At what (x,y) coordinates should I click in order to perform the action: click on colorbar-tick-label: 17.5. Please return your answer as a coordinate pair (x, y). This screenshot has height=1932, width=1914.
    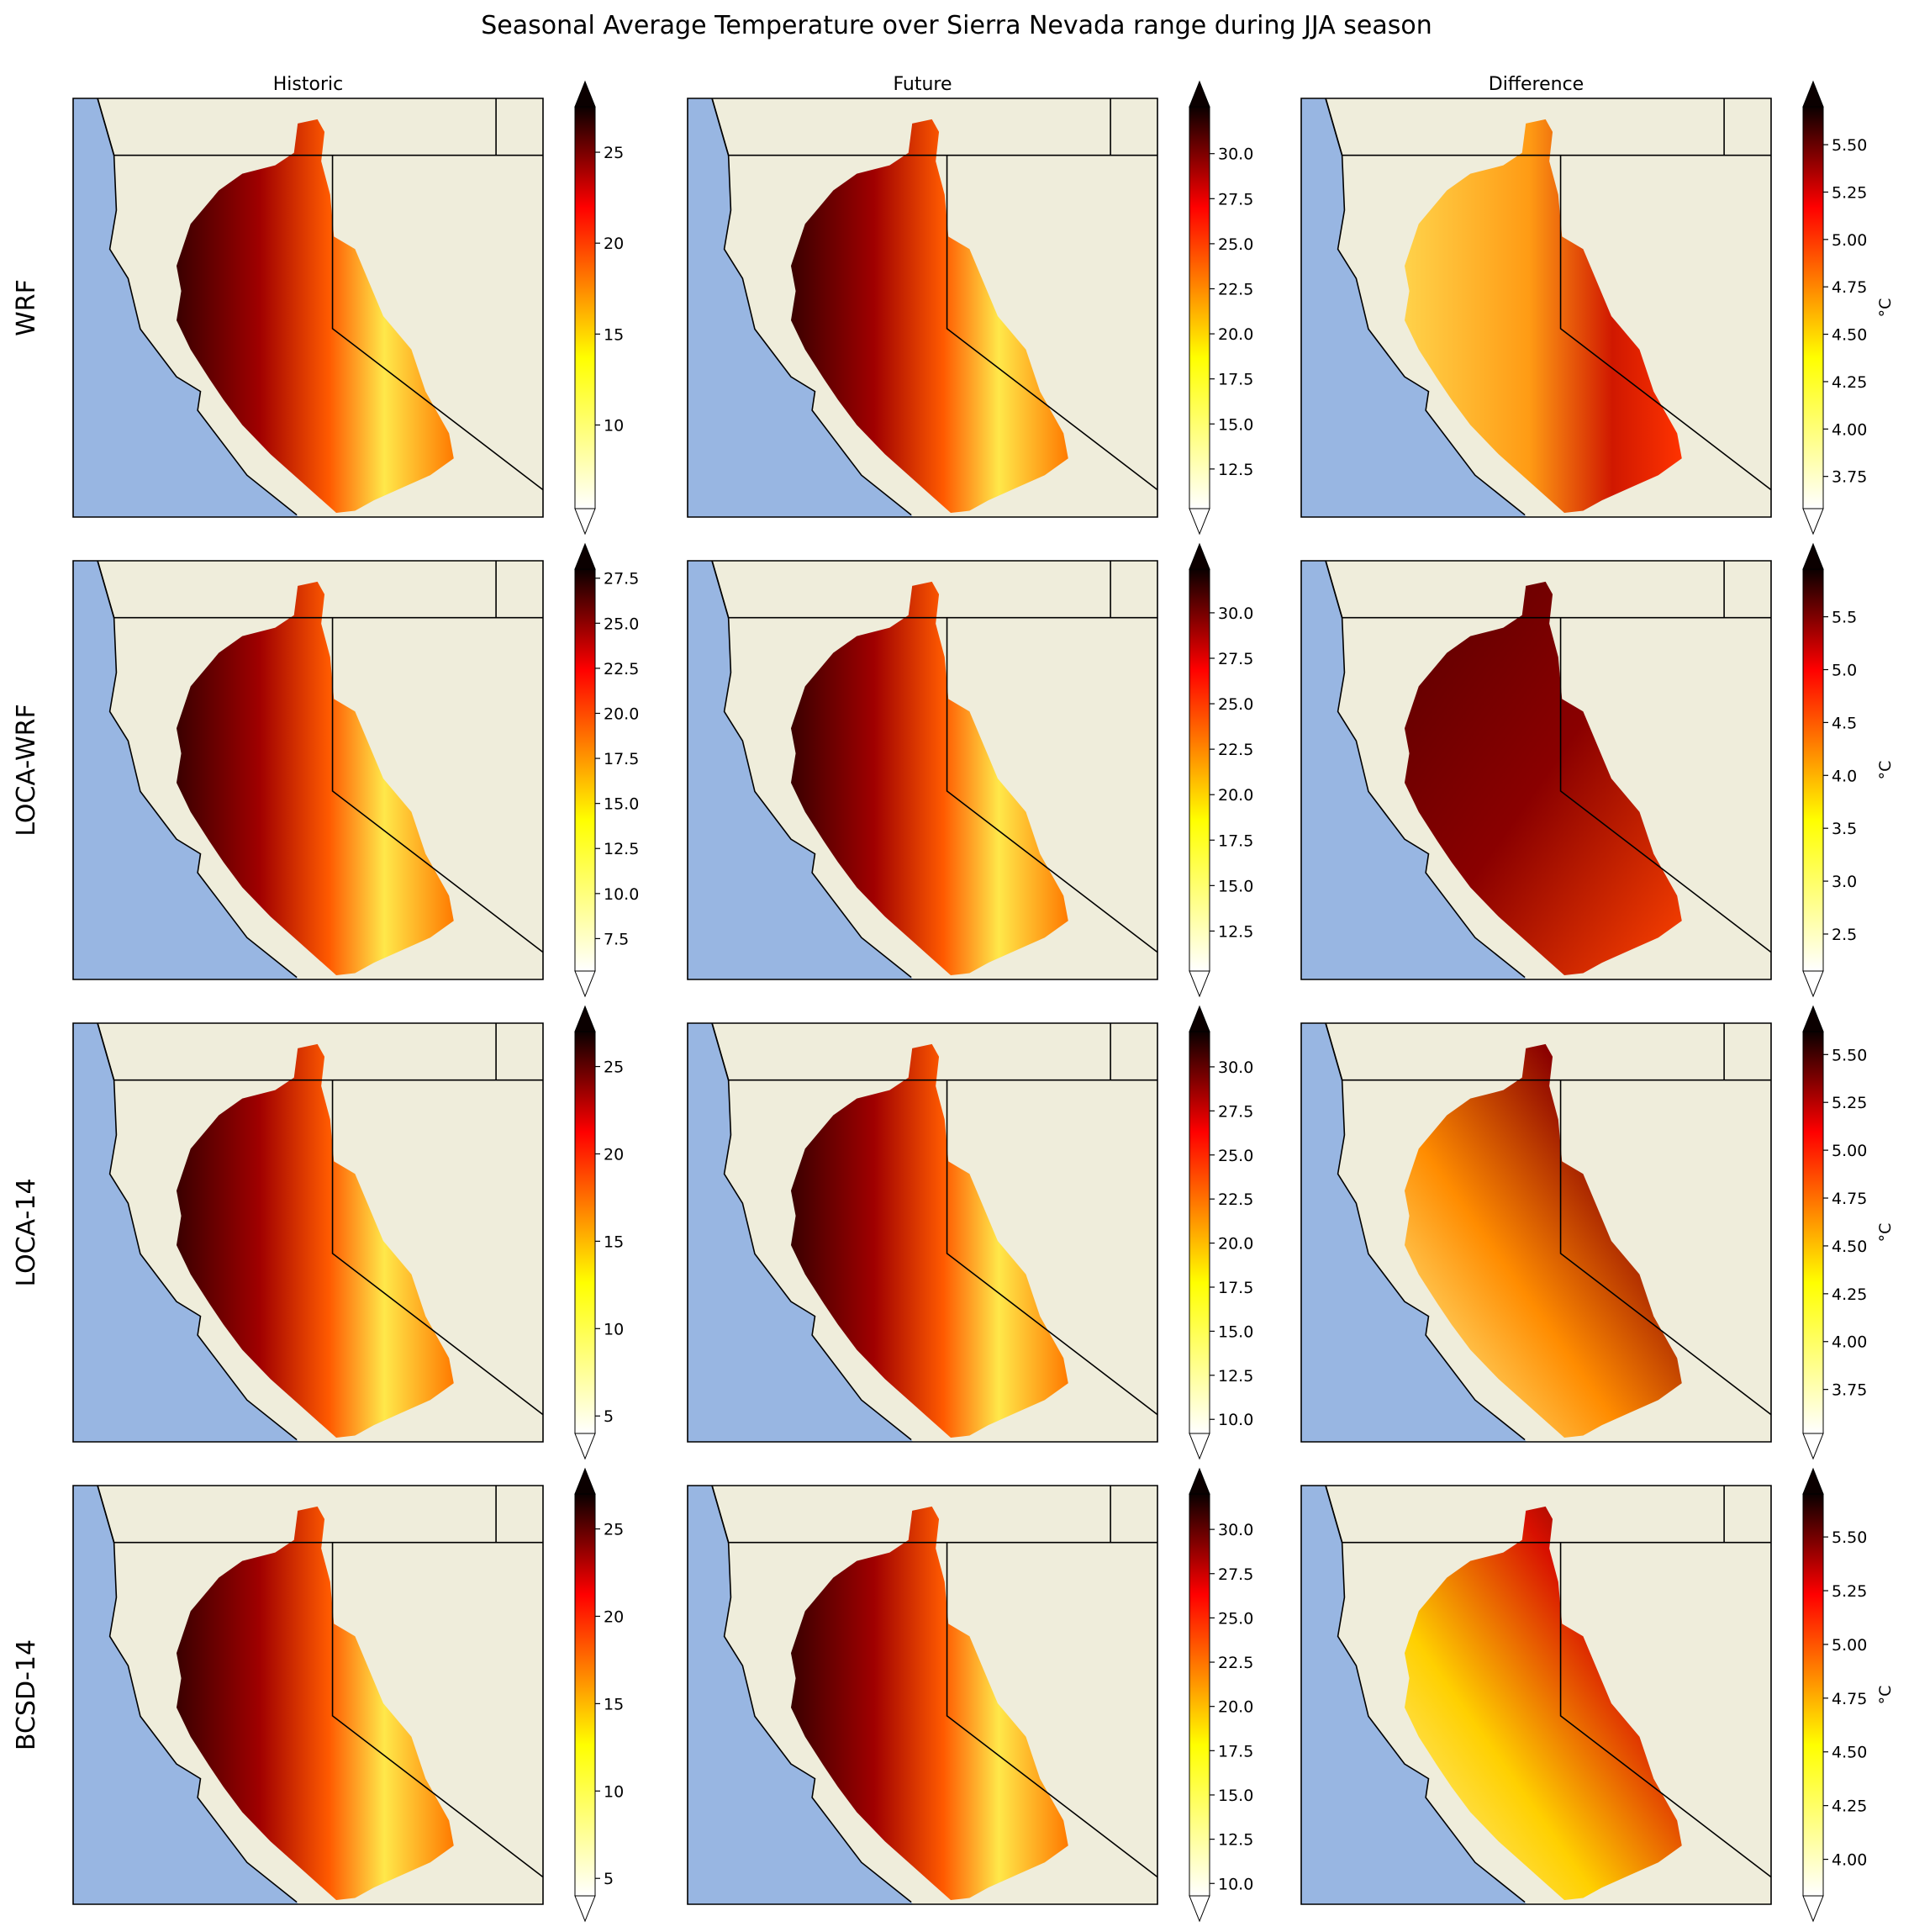
    Looking at the image, I should click on (1235, 380).